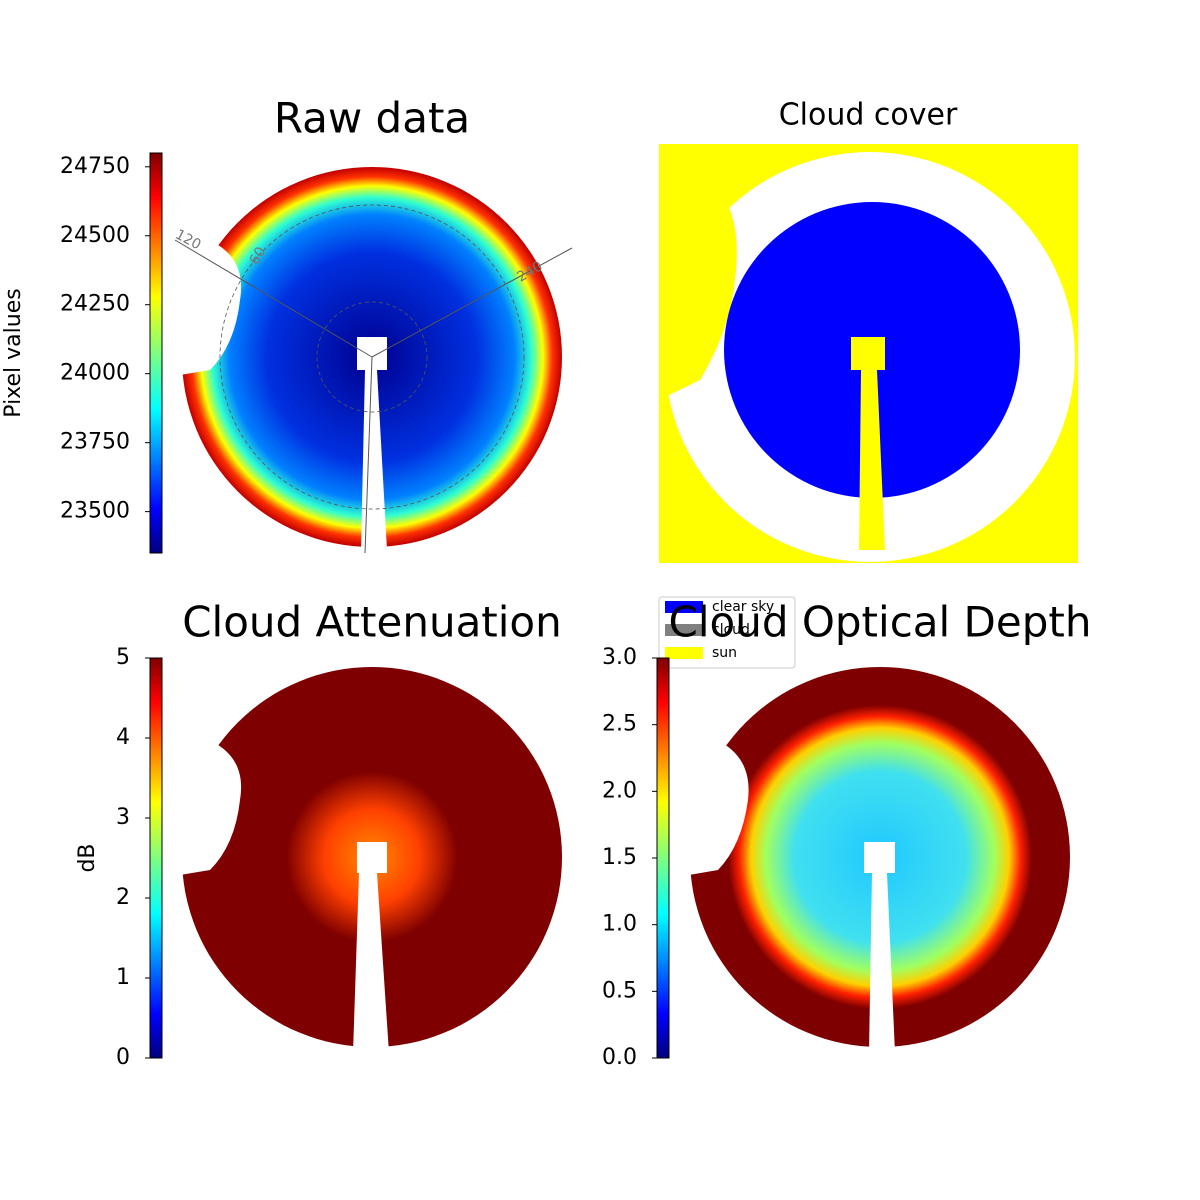  What do you see at coordinates (619, 657) in the screenshot?
I see `colorbar-tick-label: 3.0` at bounding box center [619, 657].